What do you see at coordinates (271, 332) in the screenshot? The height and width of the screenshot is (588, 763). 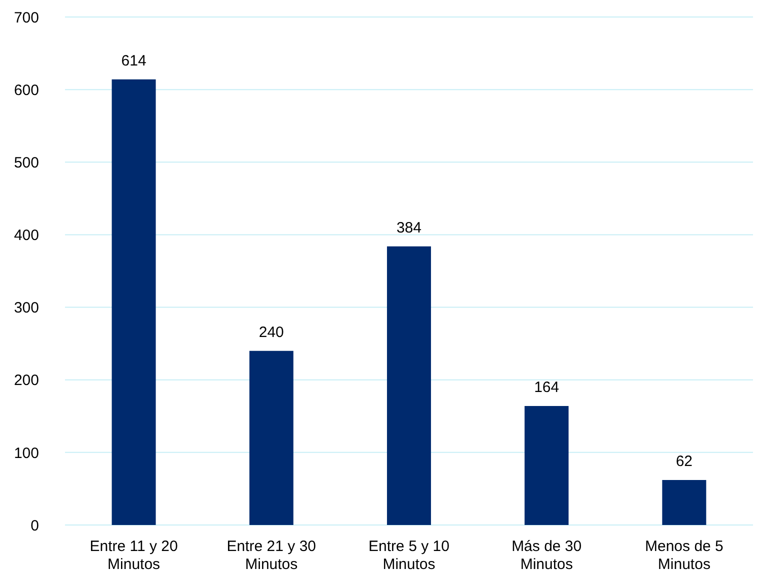 I see `data-label: 240` at bounding box center [271, 332].